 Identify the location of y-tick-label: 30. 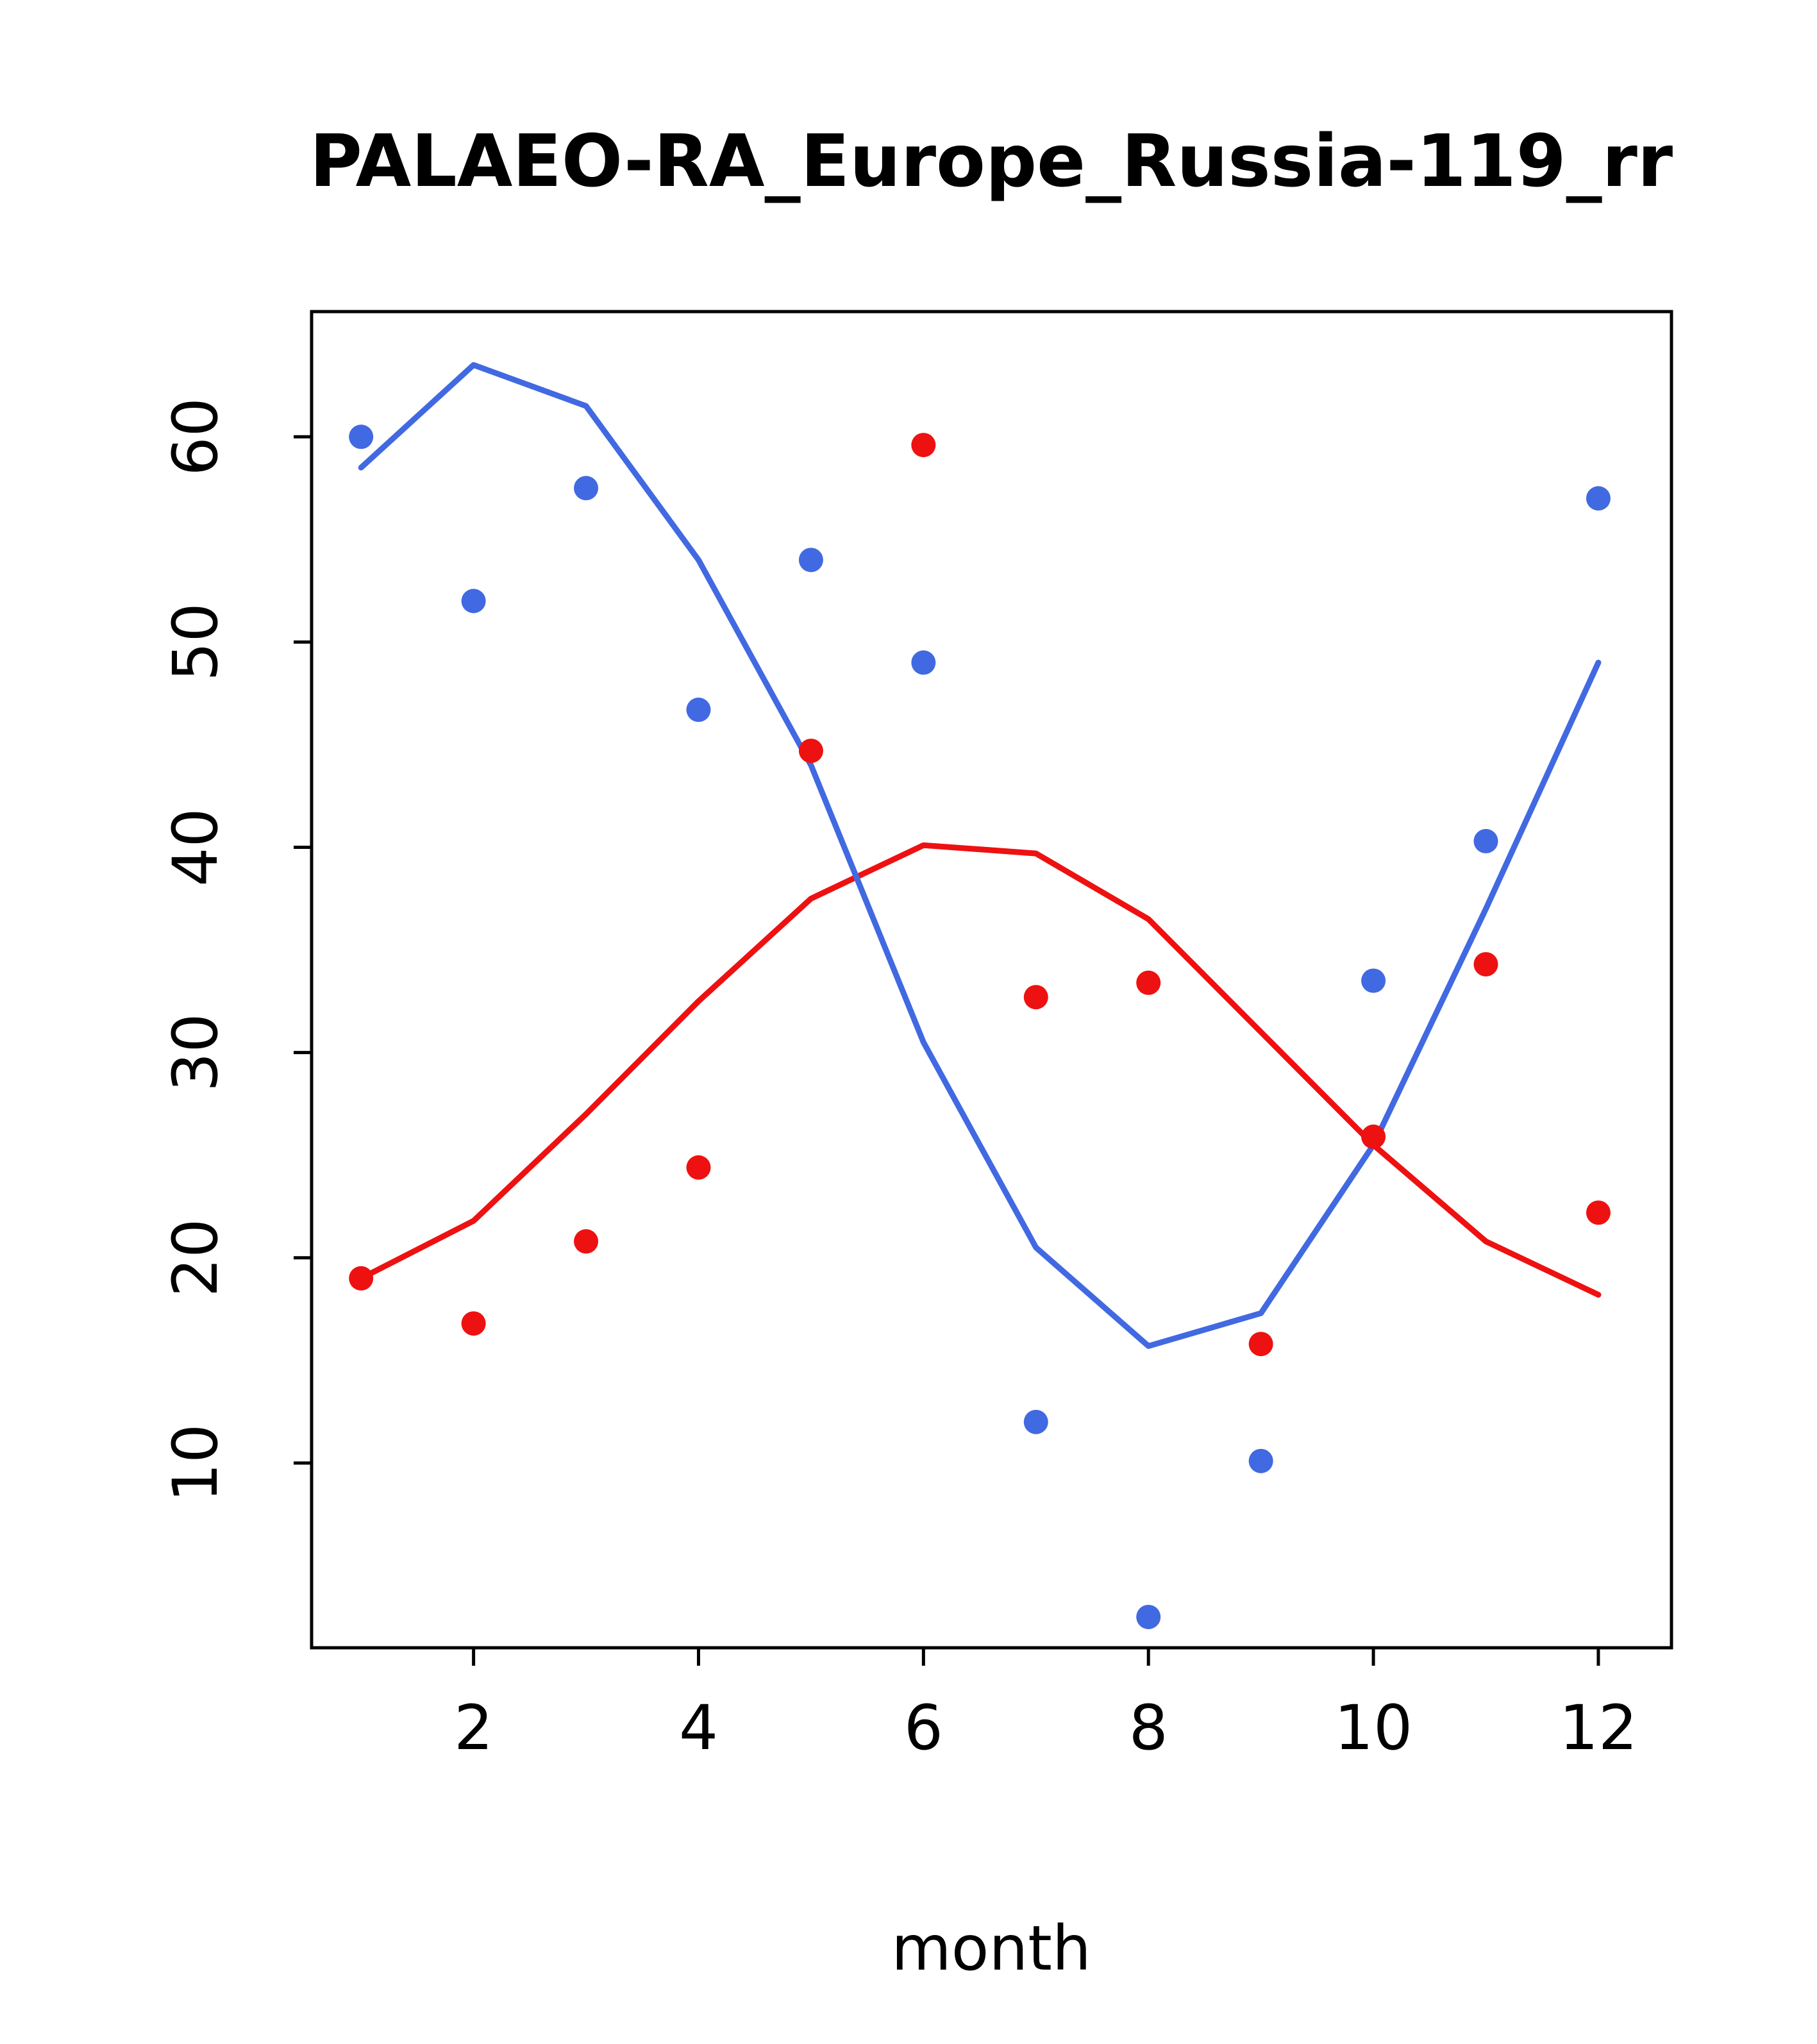
(196, 1053).